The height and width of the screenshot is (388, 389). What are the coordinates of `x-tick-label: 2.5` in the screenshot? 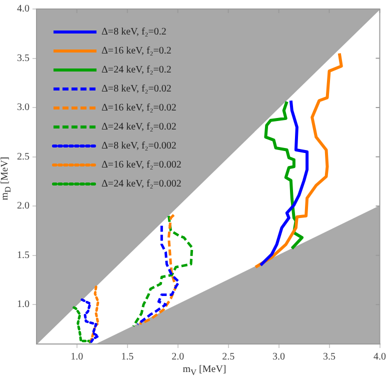 It's located at (228, 357).